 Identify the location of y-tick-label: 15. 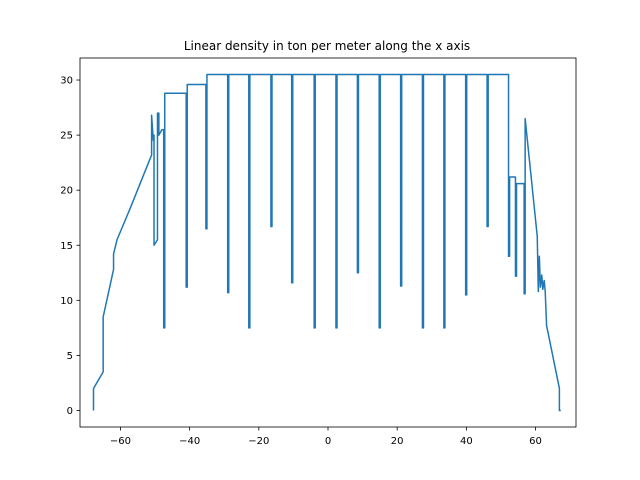
(66, 246).